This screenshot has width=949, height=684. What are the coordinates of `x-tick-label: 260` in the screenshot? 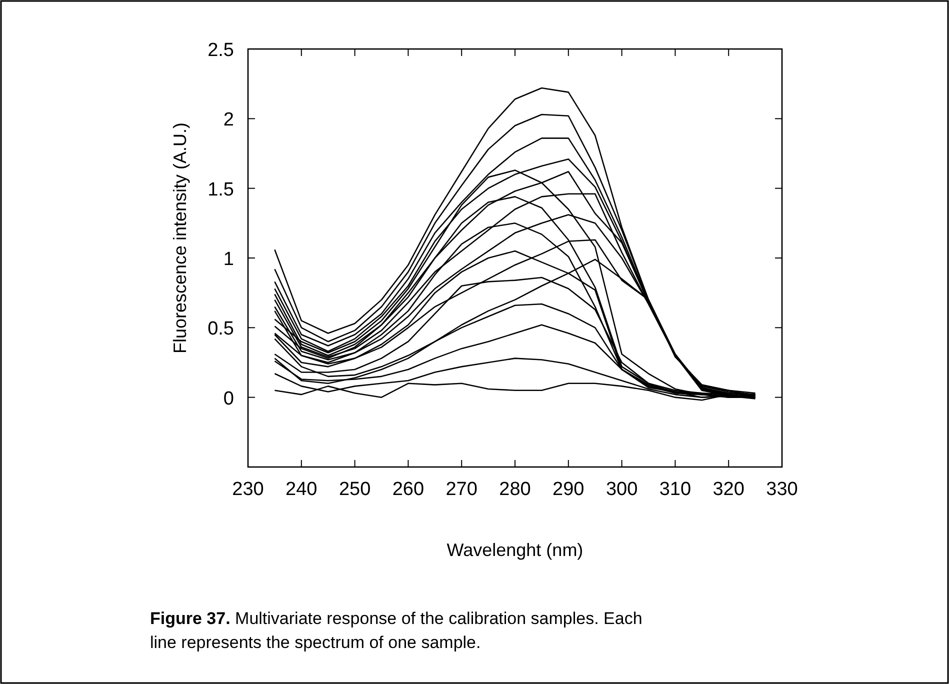 It's located at (408, 489).